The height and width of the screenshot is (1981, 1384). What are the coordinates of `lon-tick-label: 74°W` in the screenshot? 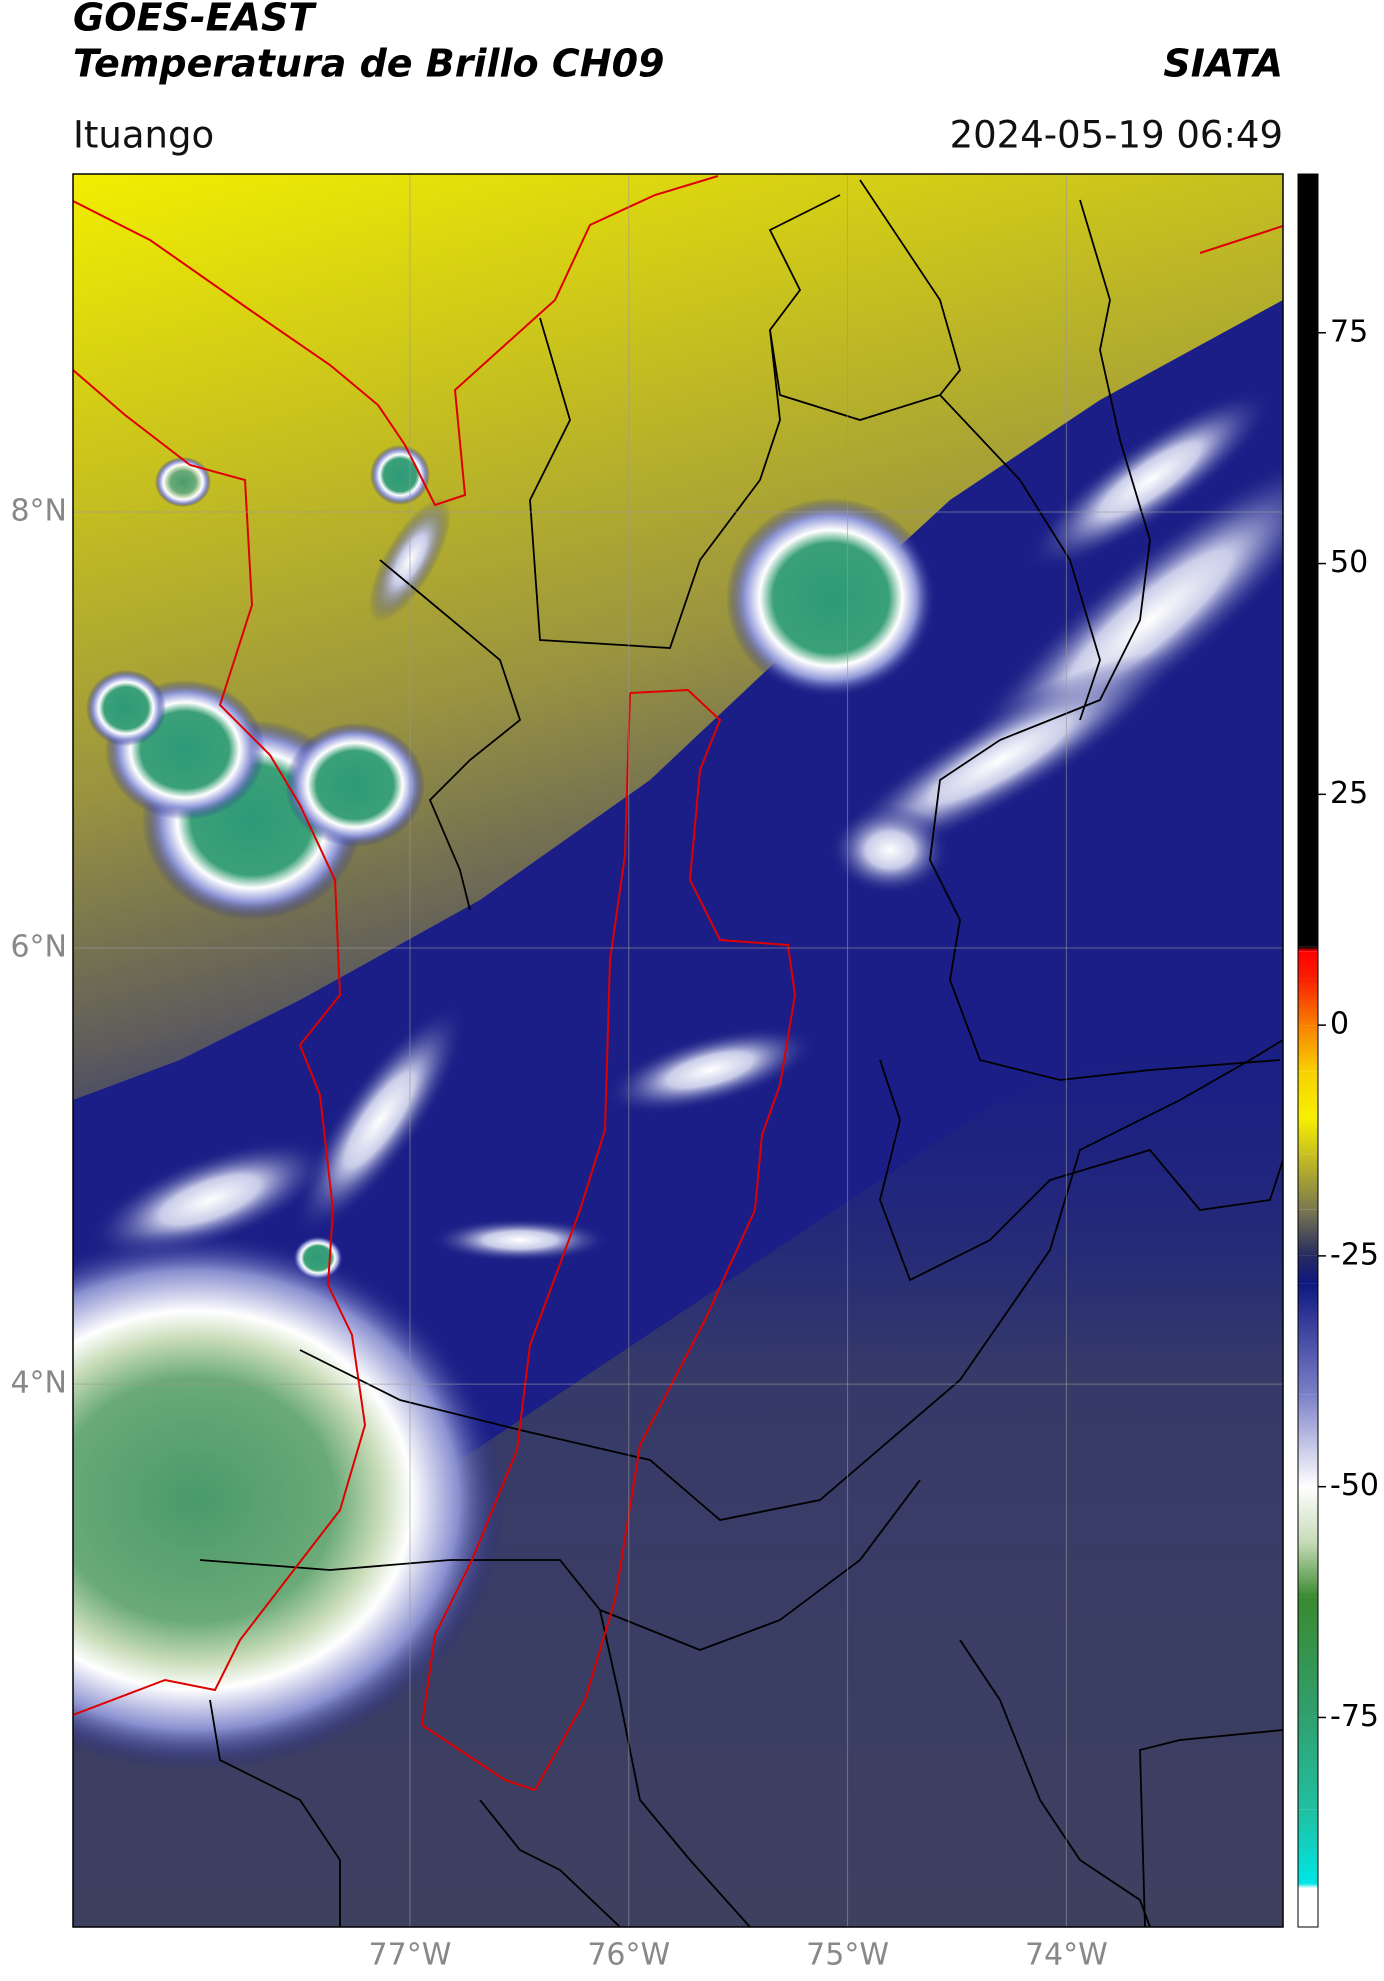 It's located at (1066, 1955).